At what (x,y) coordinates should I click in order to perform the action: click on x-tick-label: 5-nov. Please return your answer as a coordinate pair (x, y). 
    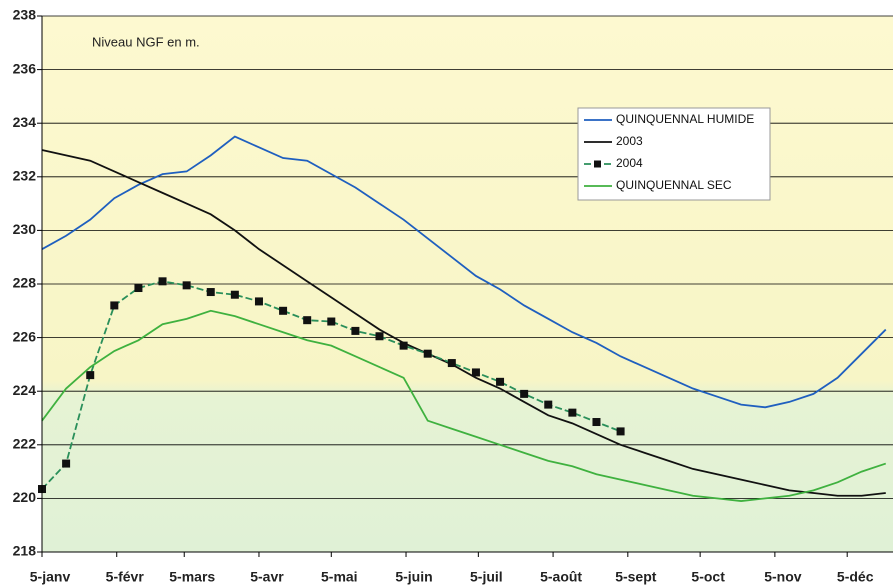
    Looking at the image, I should click on (783, 577).